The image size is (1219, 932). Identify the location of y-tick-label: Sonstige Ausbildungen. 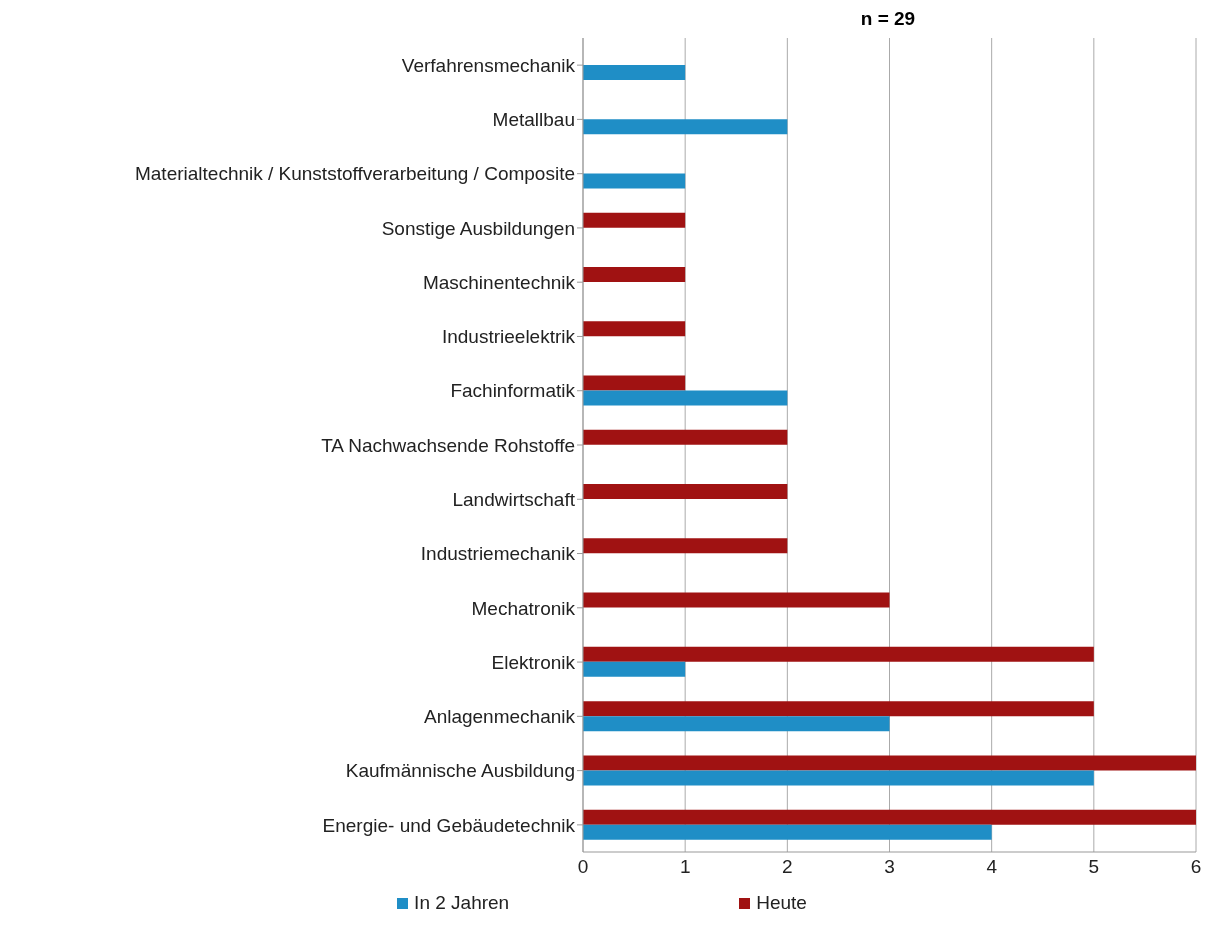
(478, 228).